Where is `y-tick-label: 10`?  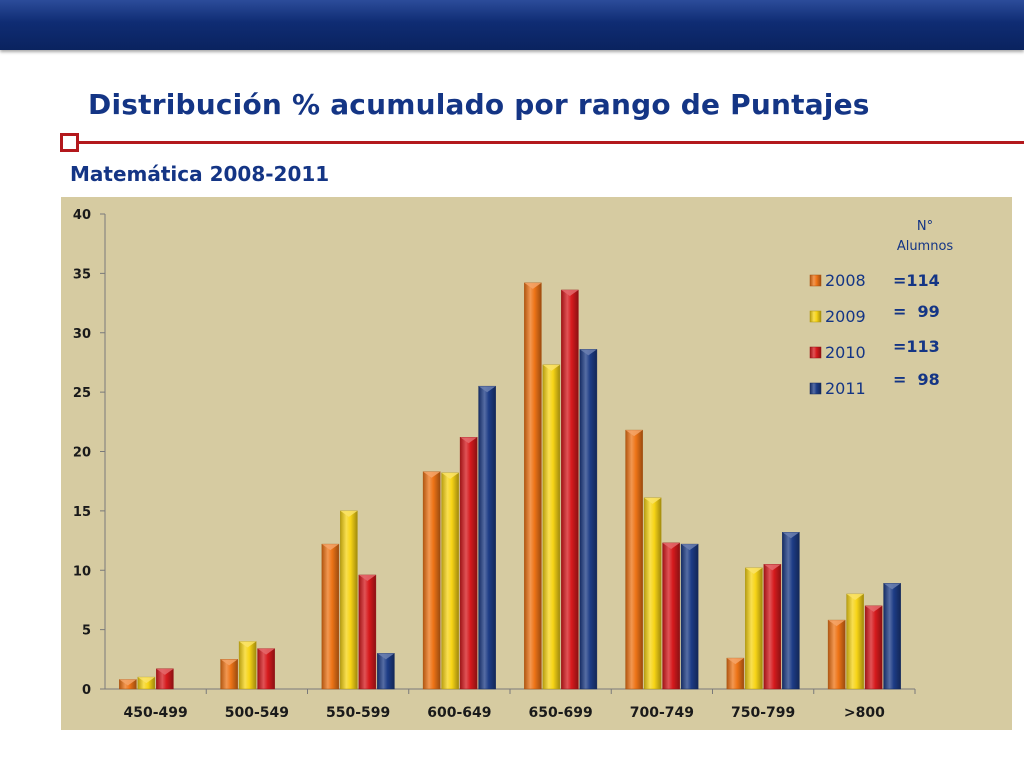
y-tick-label: 10 is located at coordinates (82, 571).